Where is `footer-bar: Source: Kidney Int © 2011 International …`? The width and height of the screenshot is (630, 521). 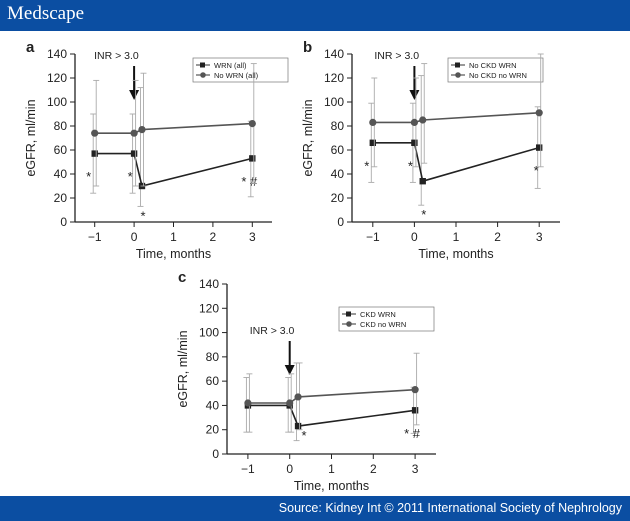
footer-bar: Source: Kidney Int © 2011 International … is located at coordinates (315, 508).